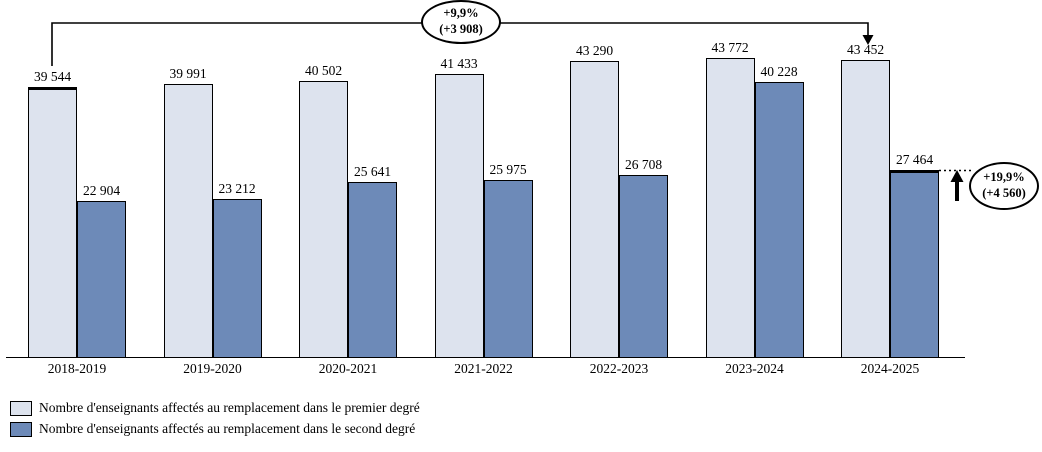  What do you see at coordinates (957, 176) in the screenshot?
I see `arrow-up-icon` at bounding box center [957, 176].